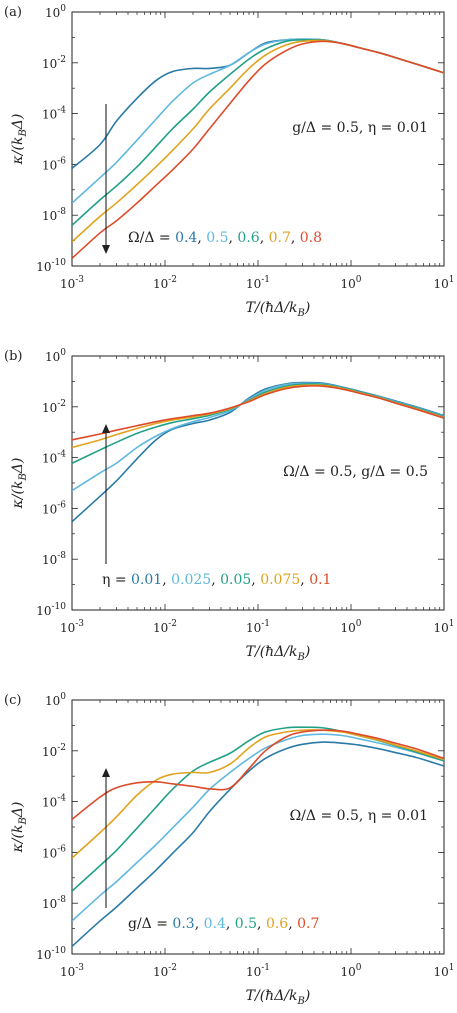  What do you see at coordinates (12, 700) in the screenshot?
I see `panel-label: (c)` at bounding box center [12, 700].